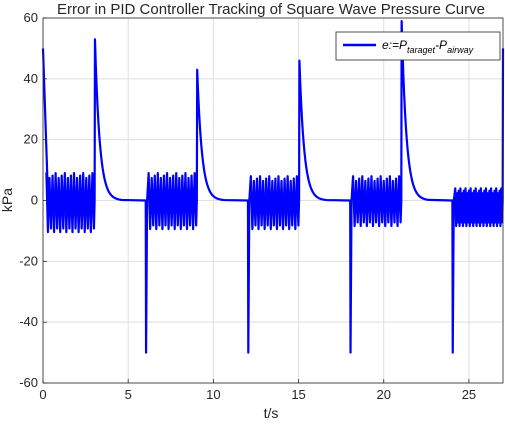  I want to click on y-tick-label: -20, so click(28, 260).